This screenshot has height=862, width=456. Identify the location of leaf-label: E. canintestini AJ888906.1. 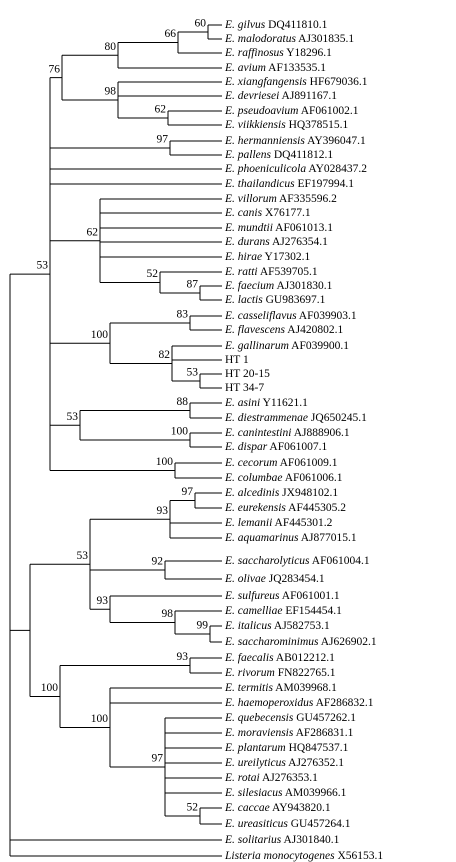
(287, 433).